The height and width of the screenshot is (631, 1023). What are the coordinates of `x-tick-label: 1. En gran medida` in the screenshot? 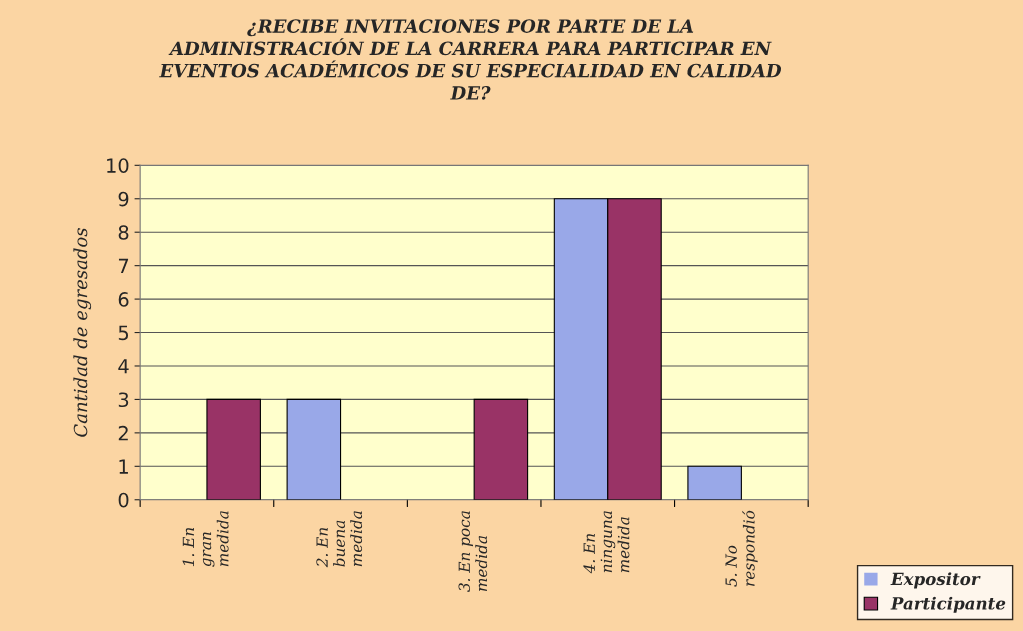 It's located at (205, 539).